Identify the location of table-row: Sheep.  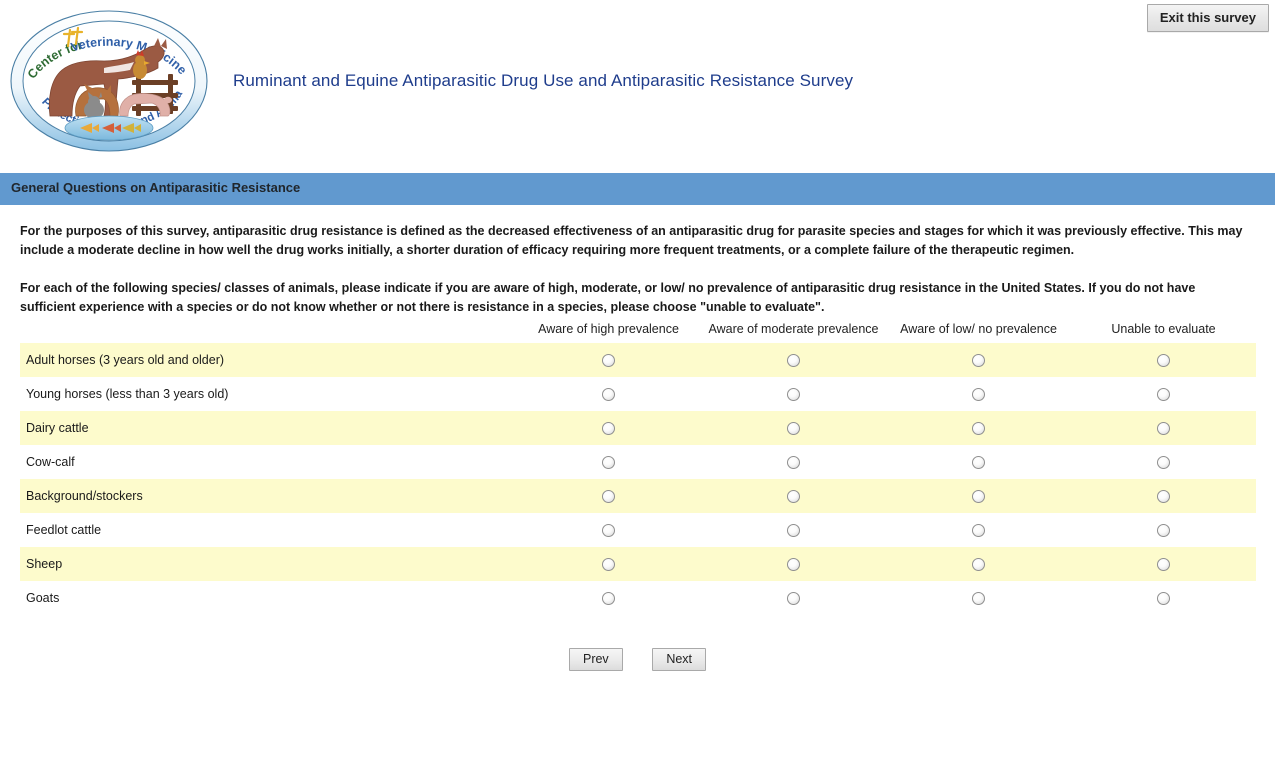
(638, 564).